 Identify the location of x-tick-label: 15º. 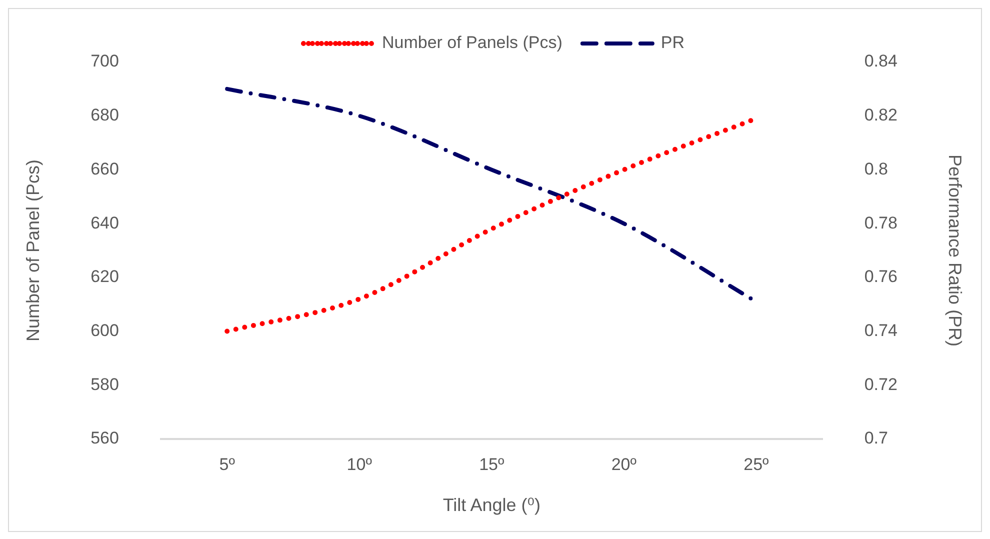
(491, 464).